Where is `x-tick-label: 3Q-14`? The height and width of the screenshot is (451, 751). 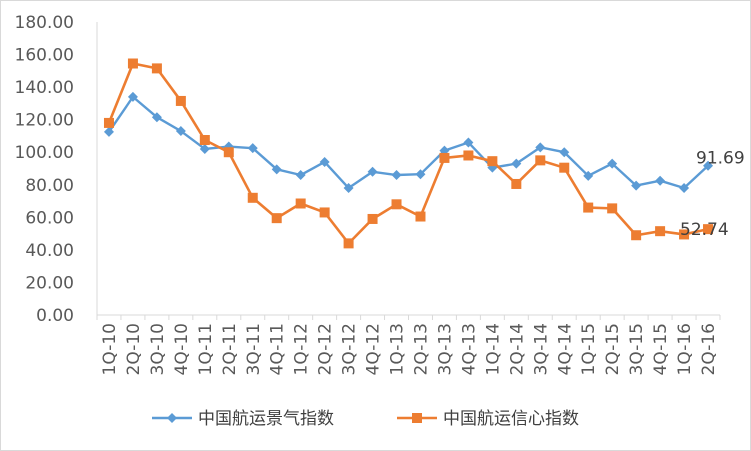
x-tick-label: 3Q-14 is located at coordinates (541, 349).